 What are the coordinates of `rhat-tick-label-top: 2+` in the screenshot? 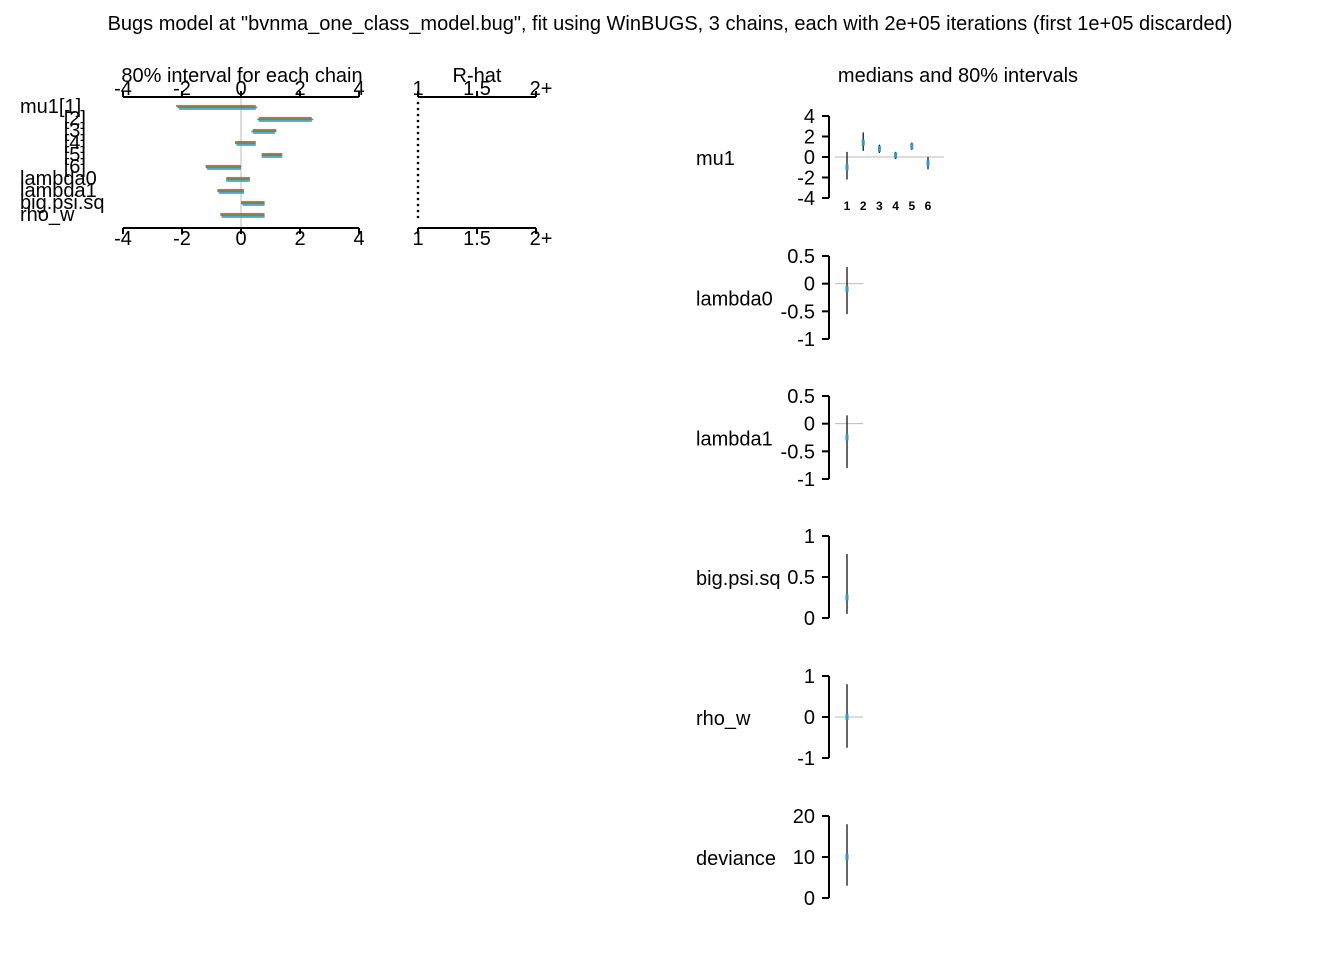 It's located at (541, 89).